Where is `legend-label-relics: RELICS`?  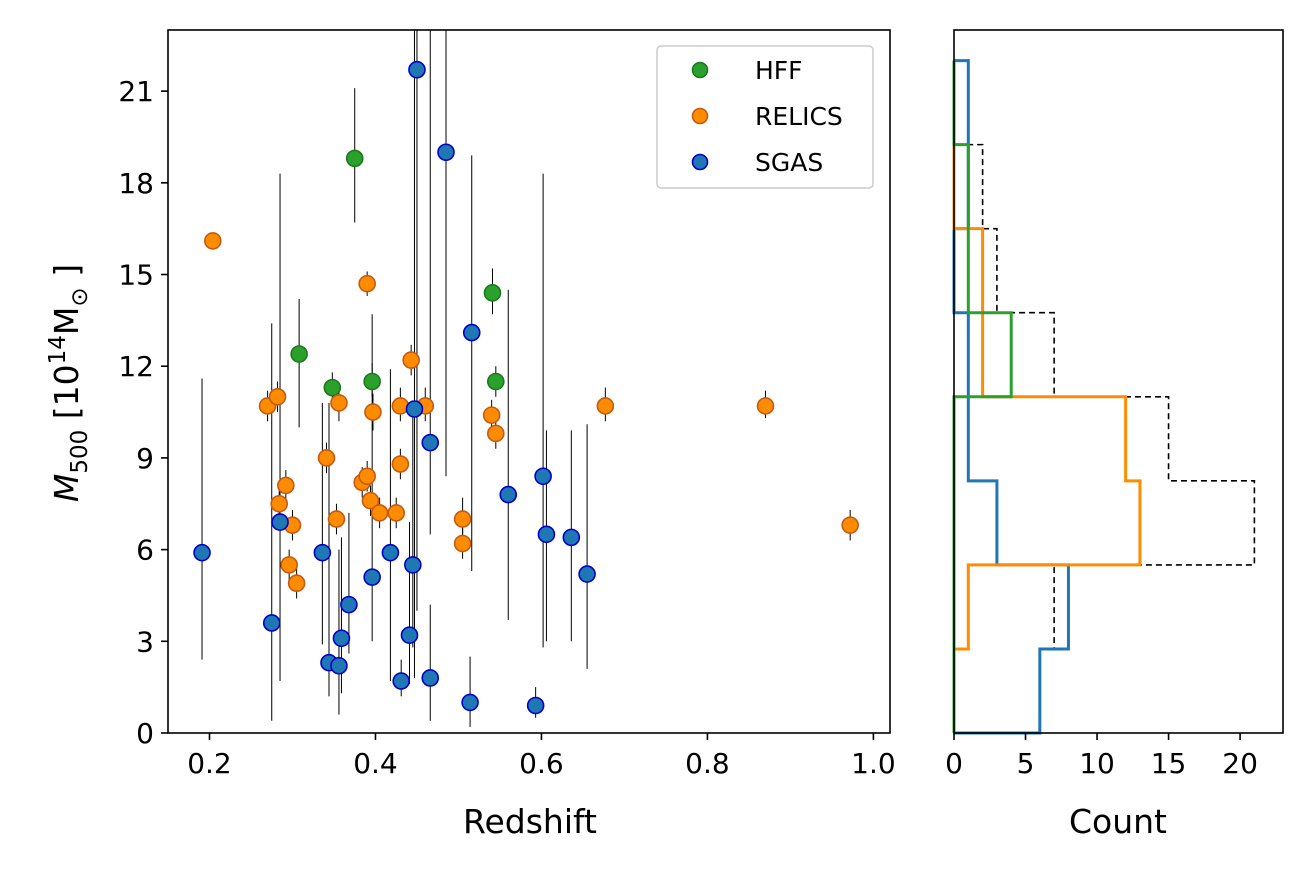 legend-label-relics: RELICS is located at coordinates (799, 116).